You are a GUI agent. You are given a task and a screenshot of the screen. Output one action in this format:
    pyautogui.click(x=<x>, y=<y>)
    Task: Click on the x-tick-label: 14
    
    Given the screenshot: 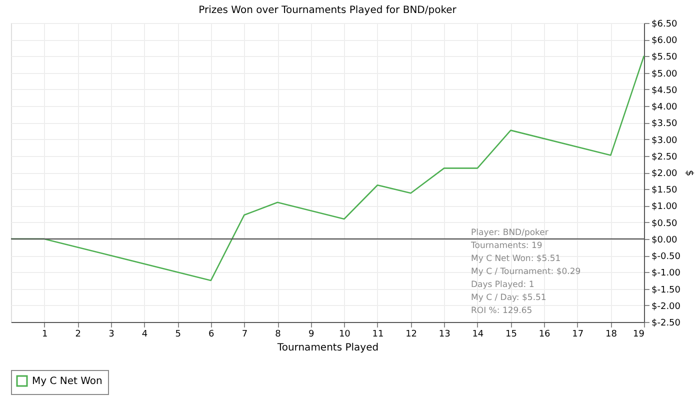 What is the action you would take?
    pyautogui.click(x=478, y=335)
    